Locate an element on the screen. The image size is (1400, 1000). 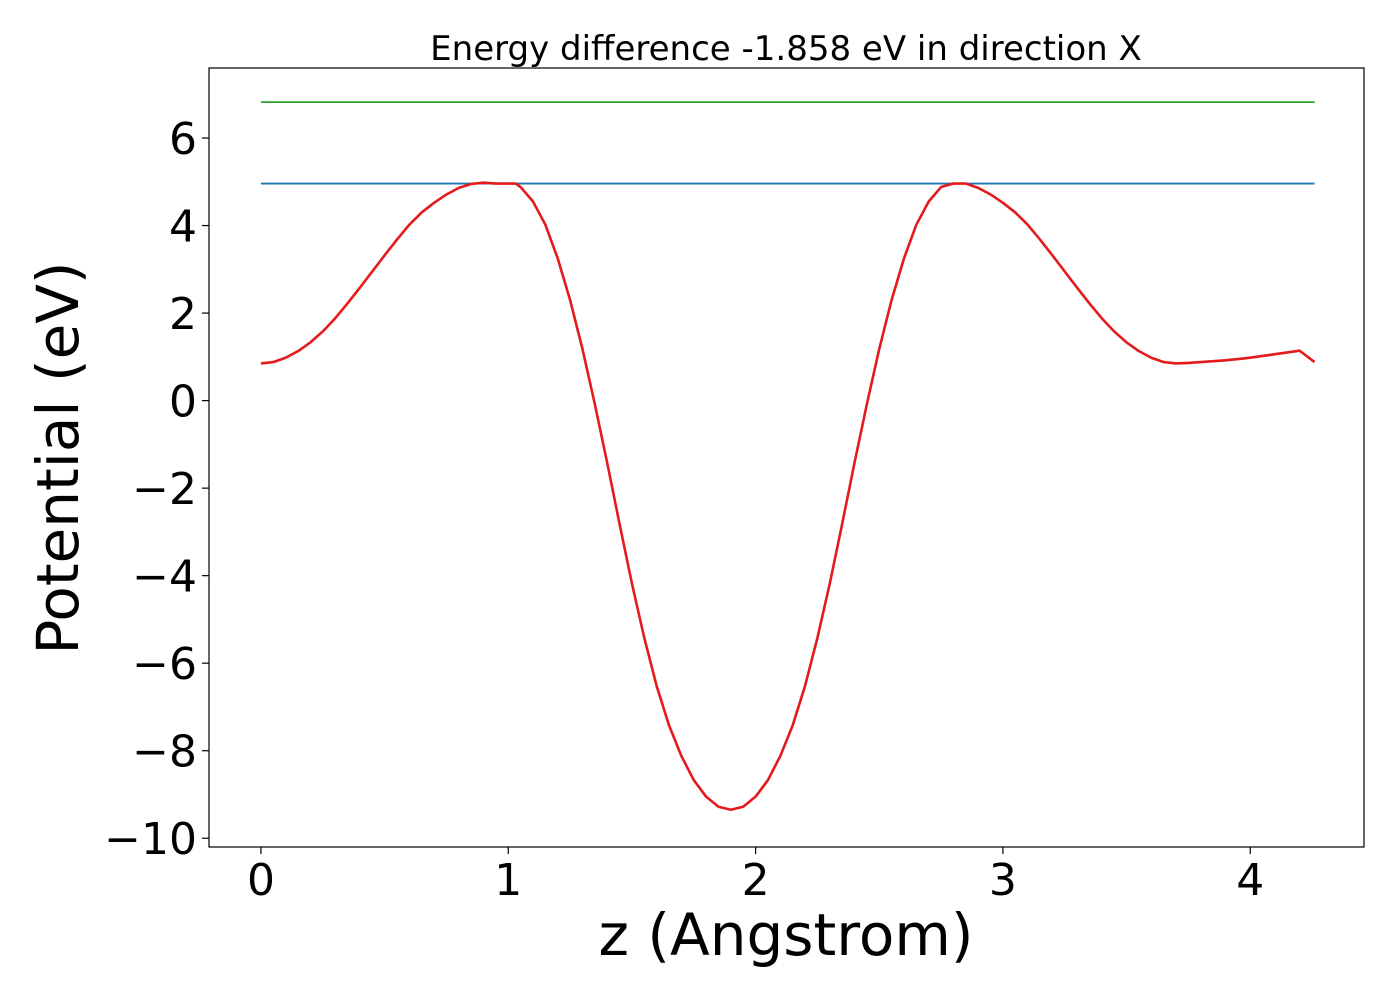
x-tick-label: 4 is located at coordinates (1250, 880).